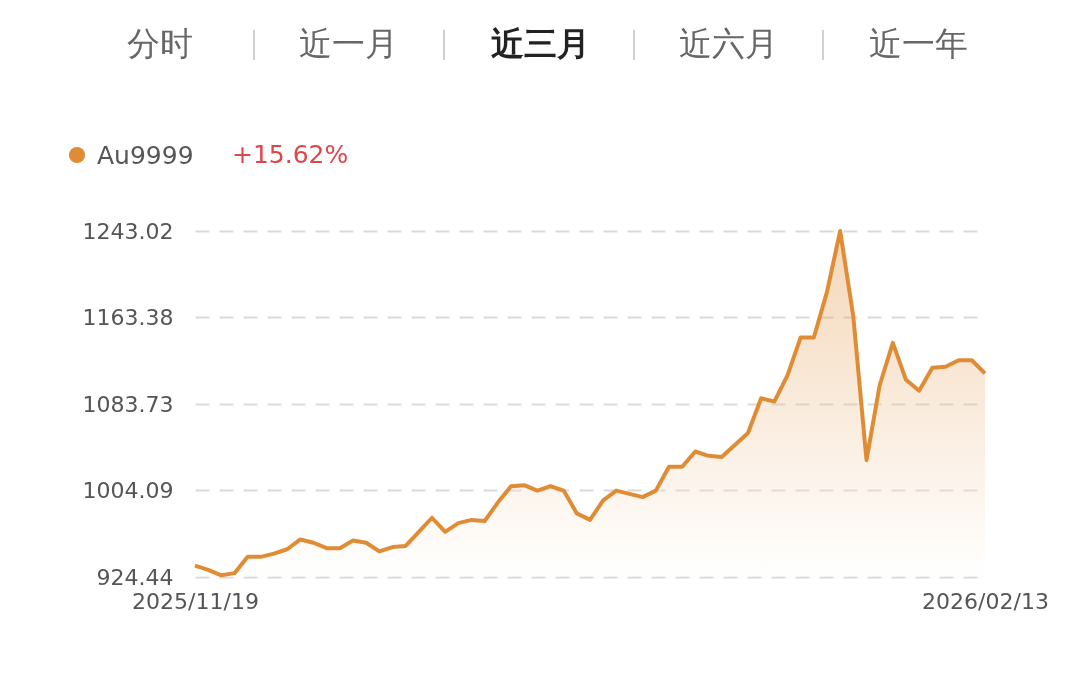 The image size is (1080, 674). I want to click on y-tick-label: 1243.02, so click(128, 231).